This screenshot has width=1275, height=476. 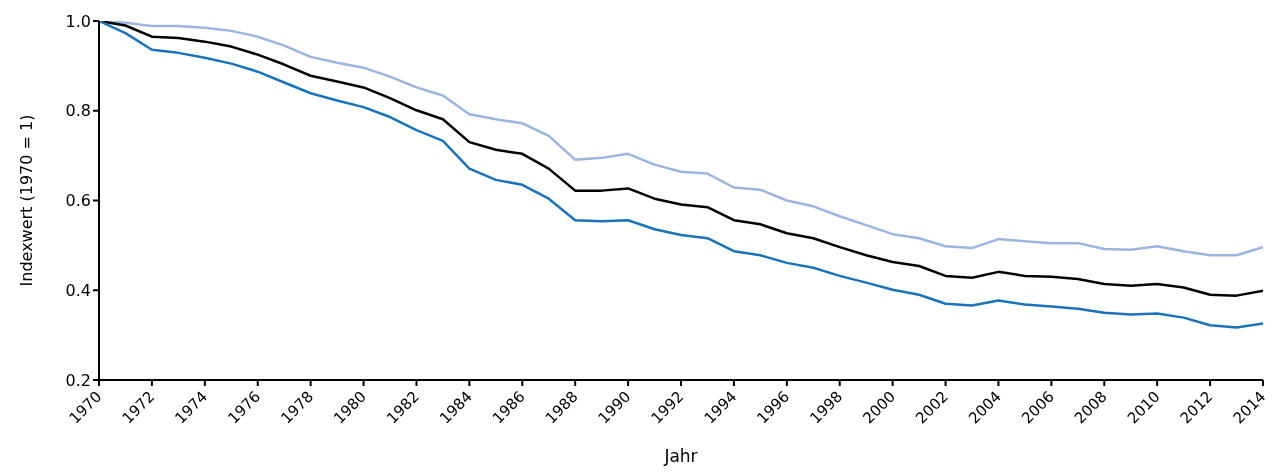 What do you see at coordinates (78, 290) in the screenshot?
I see `y-tick-label: 0.4` at bounding box center [78, 290].